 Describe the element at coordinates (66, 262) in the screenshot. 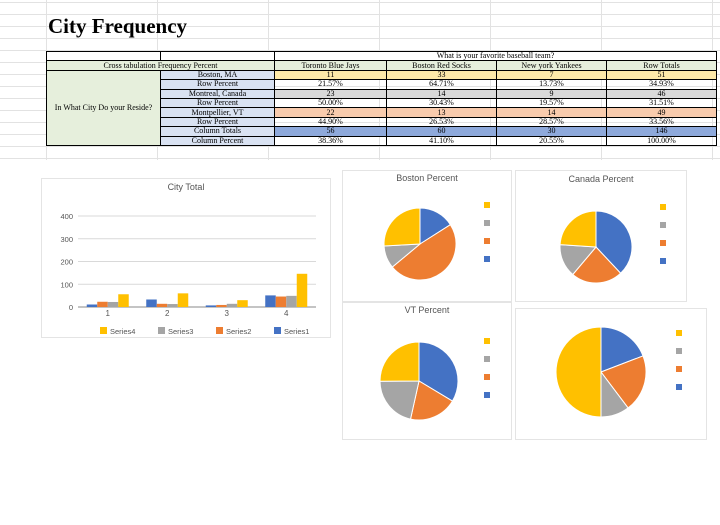

I see `y-tick-label: 200` at that location.